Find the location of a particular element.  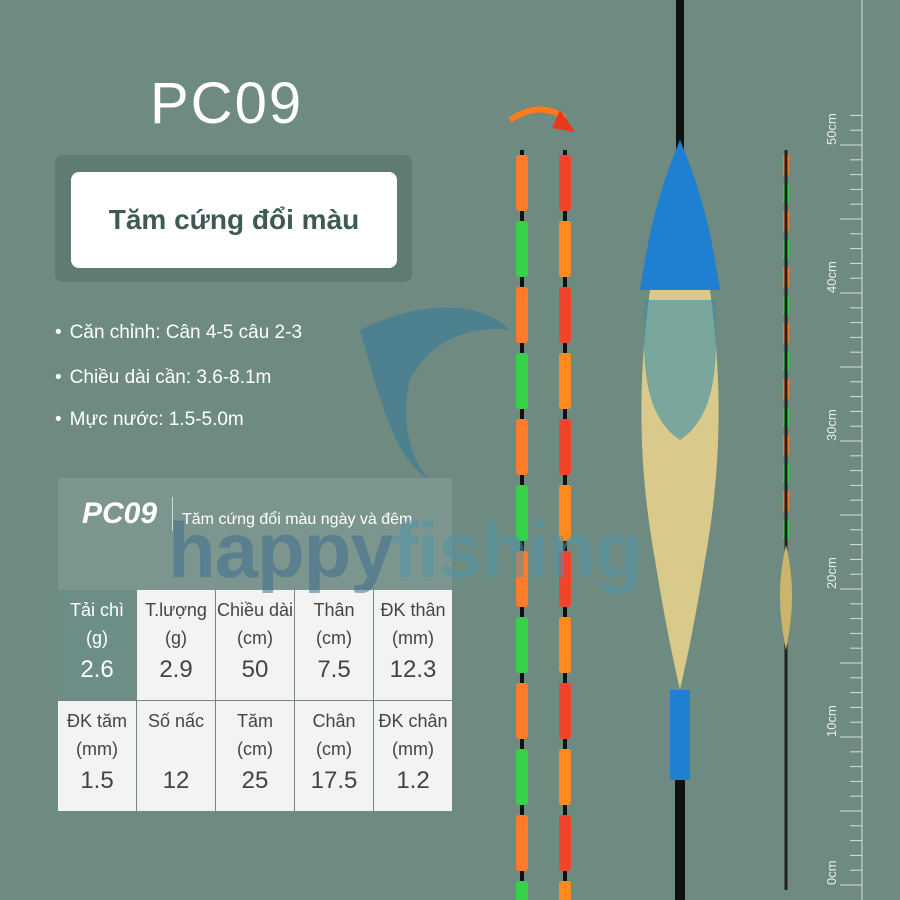

cell-label: ĐK chân is located at coordinates (413, 721).